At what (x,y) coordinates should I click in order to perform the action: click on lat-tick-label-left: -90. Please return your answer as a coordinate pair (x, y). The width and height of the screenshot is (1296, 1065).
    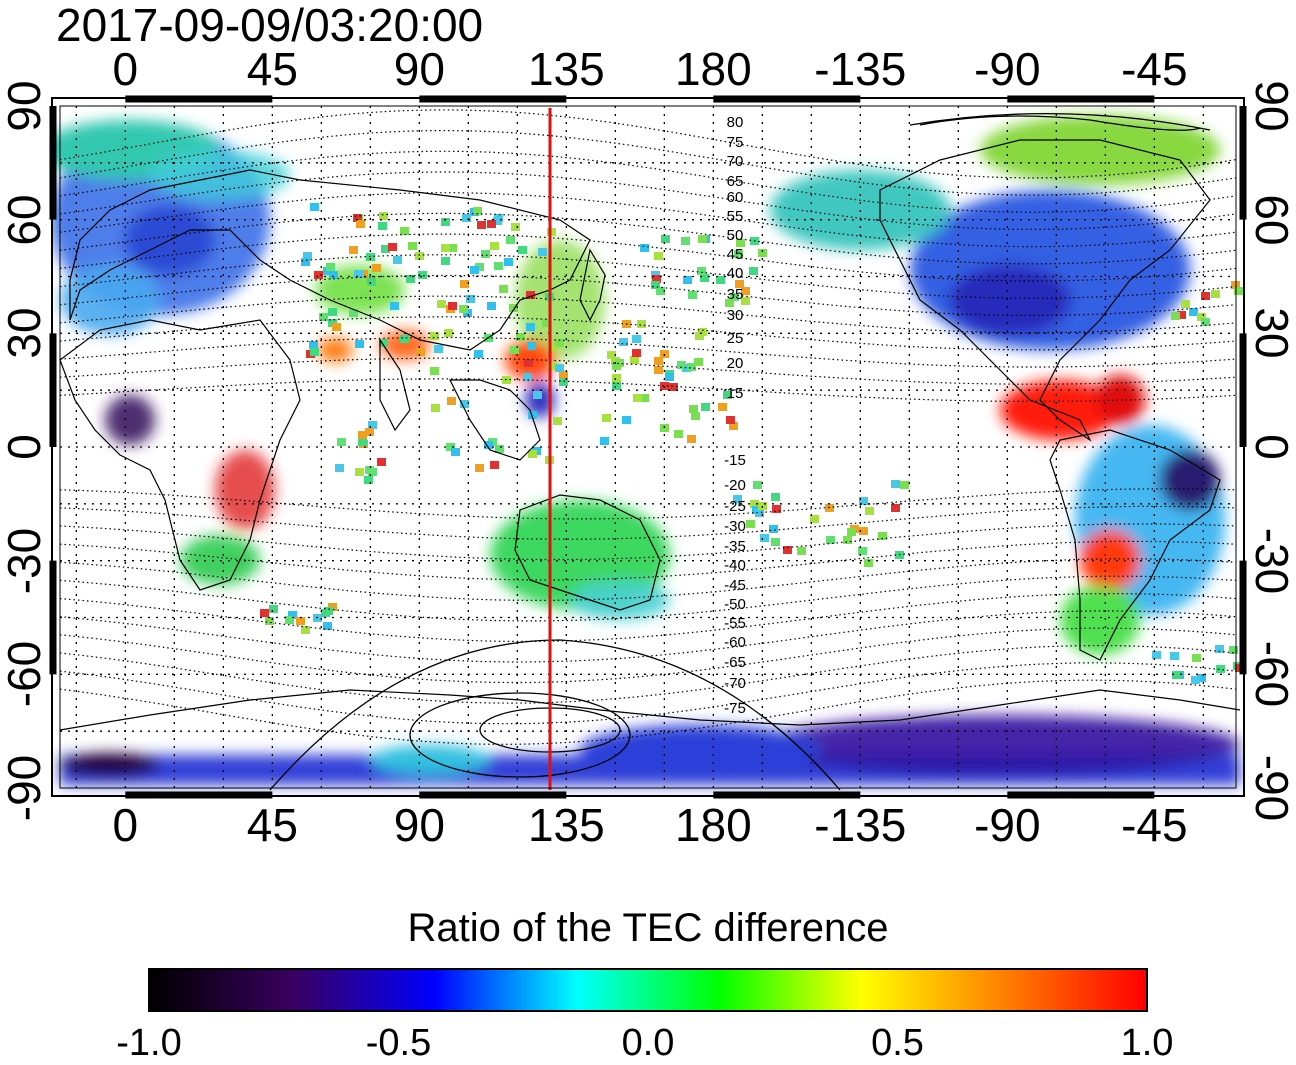
    Looking at the image, I should click on (25, 788).